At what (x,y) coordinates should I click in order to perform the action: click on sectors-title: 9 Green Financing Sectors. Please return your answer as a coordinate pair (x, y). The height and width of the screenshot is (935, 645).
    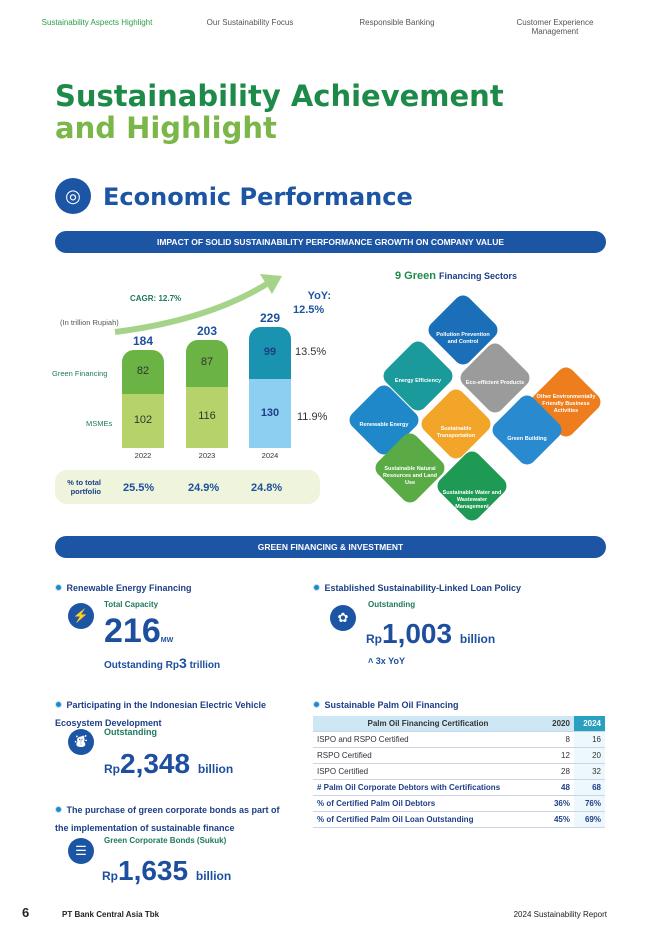
    Looking at the image, I should click on (456, 276).